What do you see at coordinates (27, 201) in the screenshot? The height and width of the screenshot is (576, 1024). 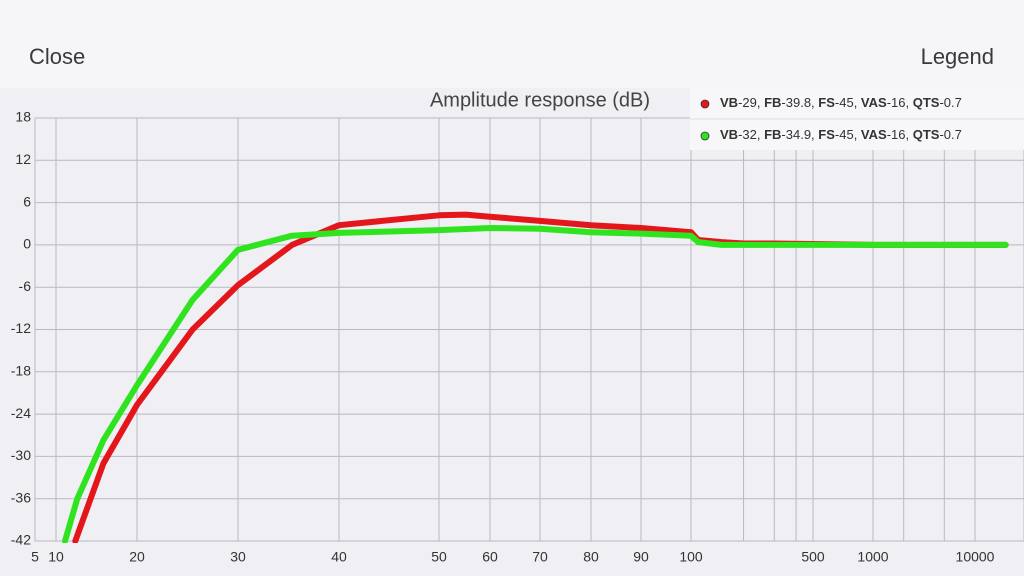 I see `y-tick-label: 6` at bounding box center [27, 201].